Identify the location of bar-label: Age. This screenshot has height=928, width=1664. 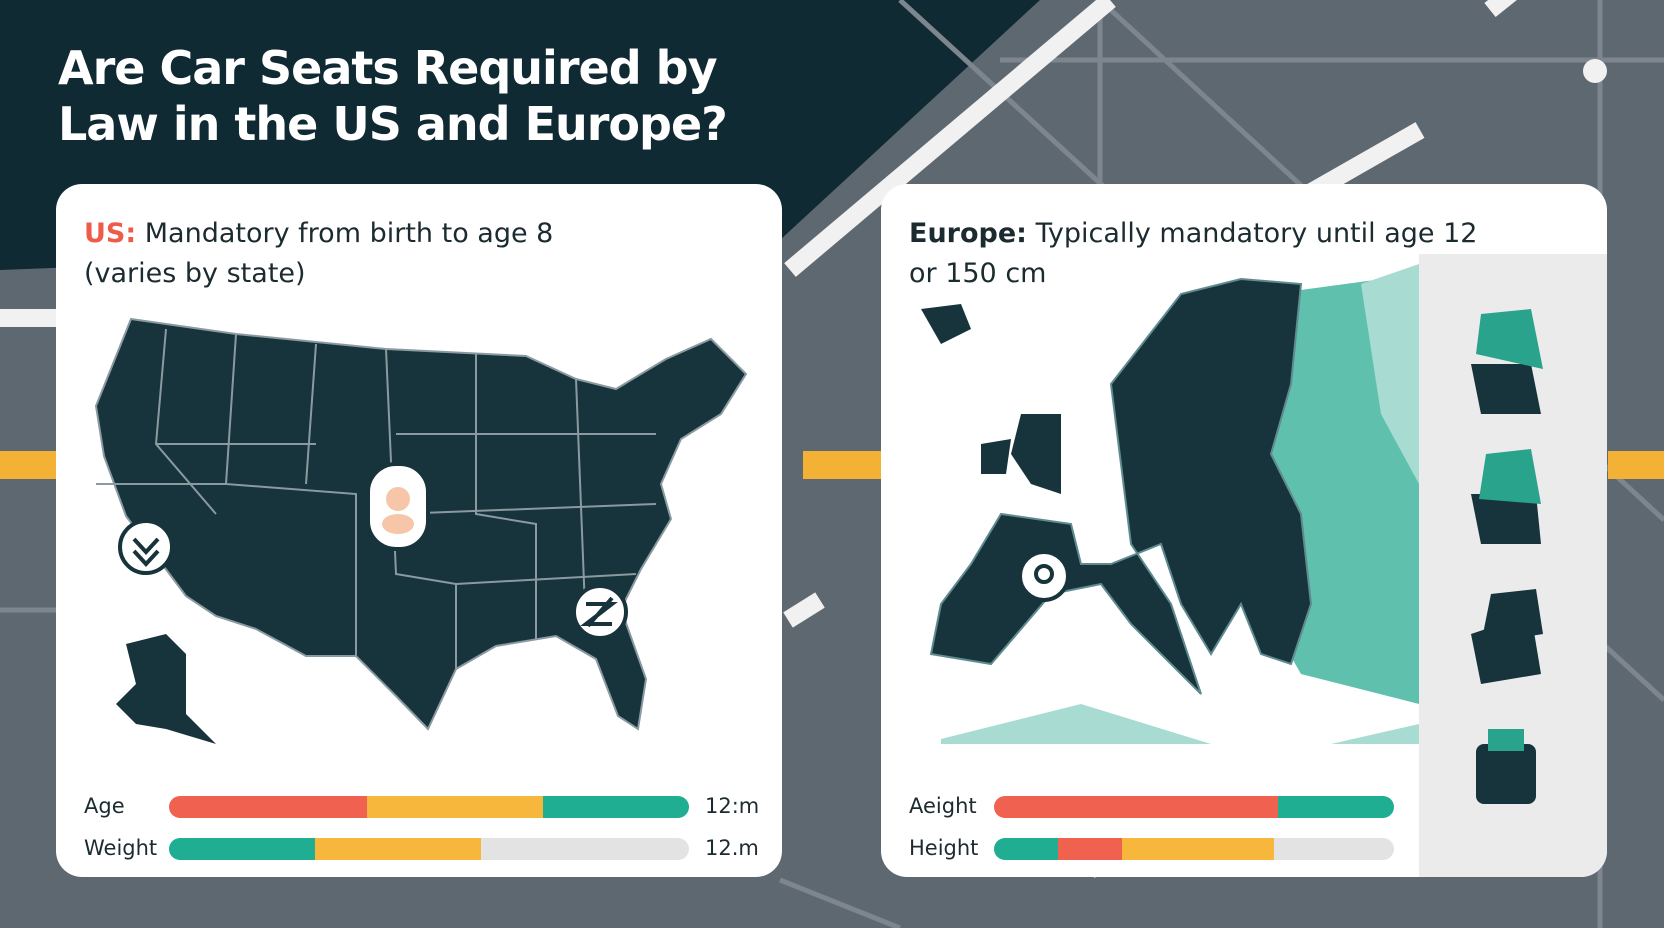
(104, 806).